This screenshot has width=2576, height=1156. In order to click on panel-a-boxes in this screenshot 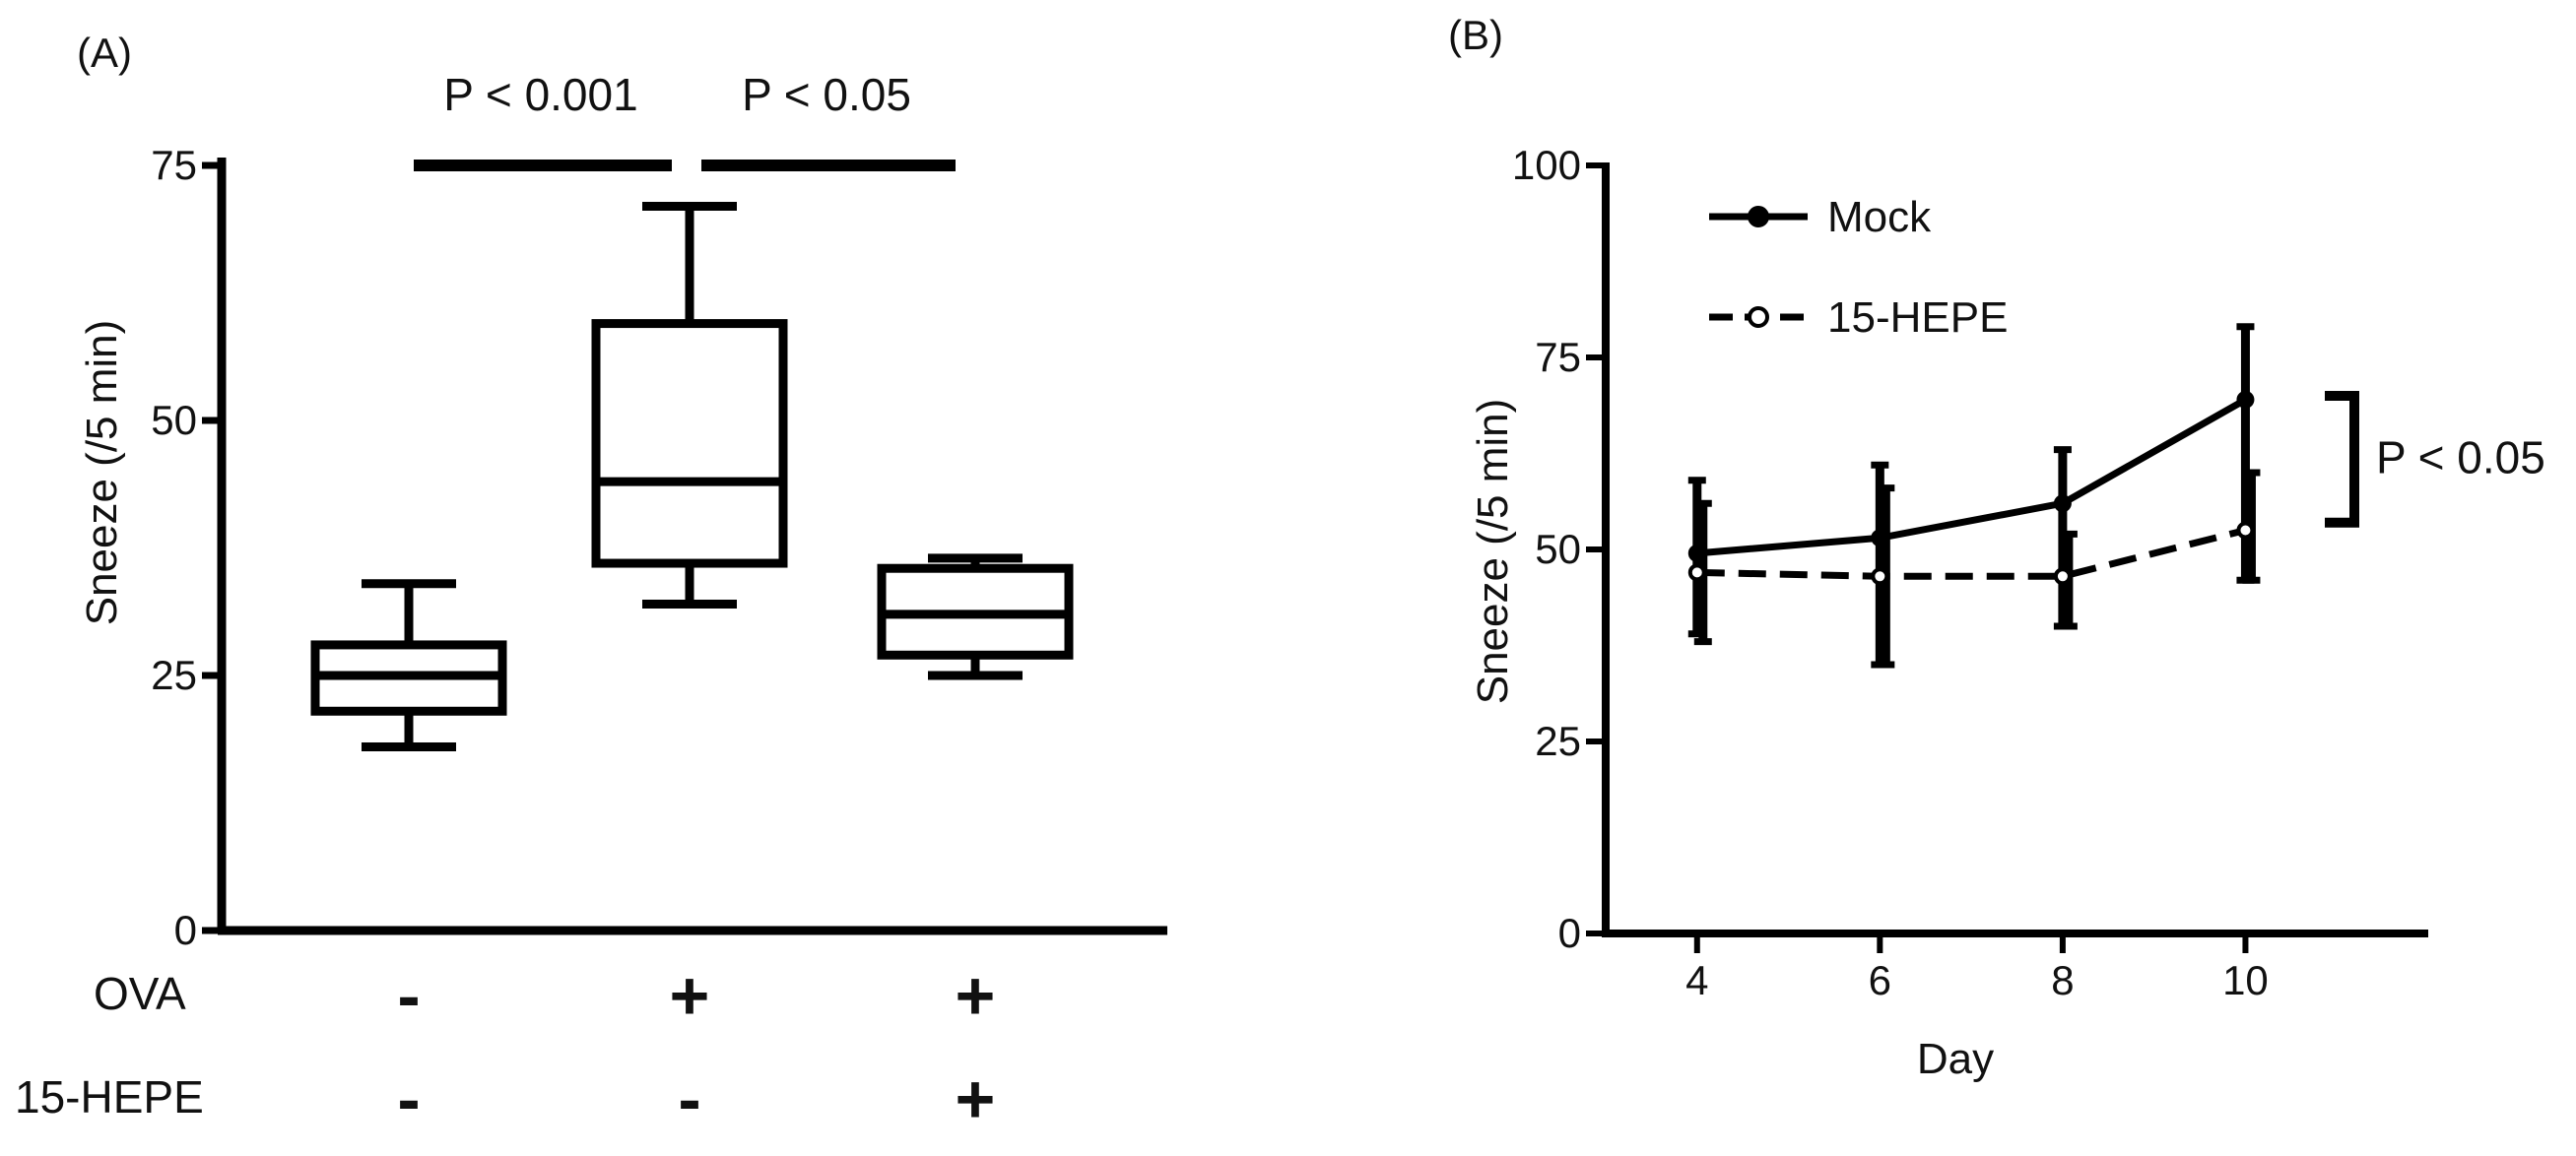, I will do `click(692, 476)`.